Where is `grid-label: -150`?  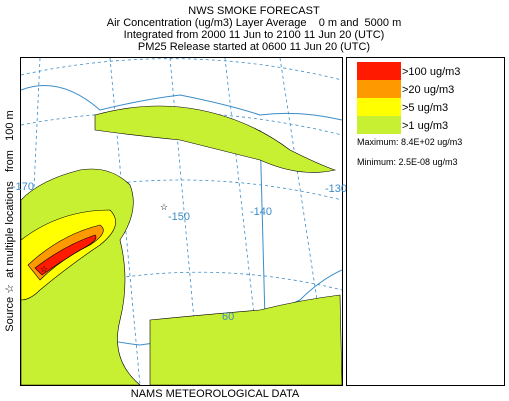
grid-label: -150 is located at coordinates (179, 217).